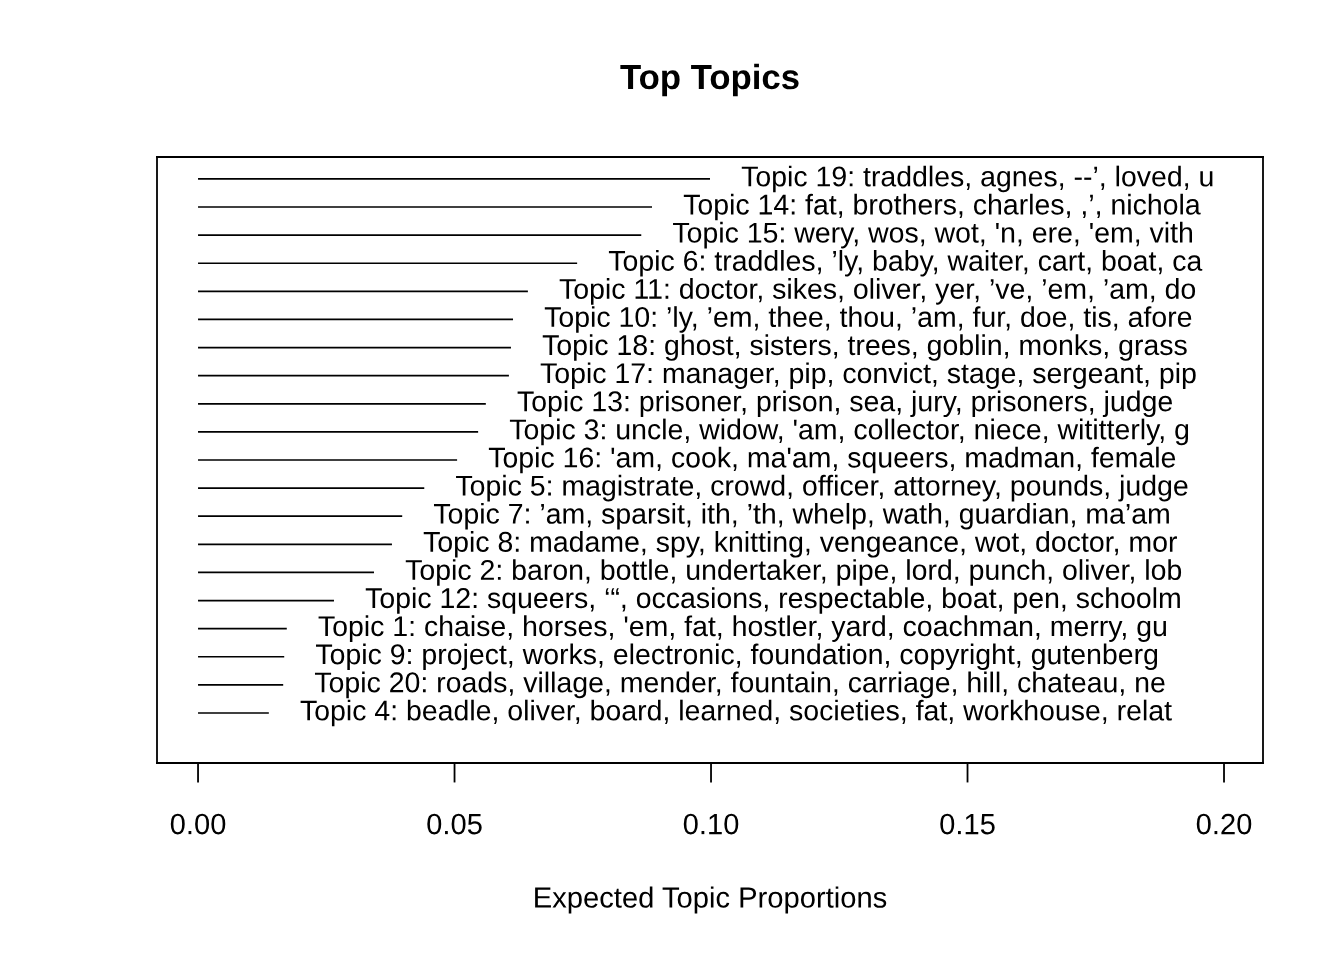  I want to click on x-tick-label: 0.20, so click(1224, 824).